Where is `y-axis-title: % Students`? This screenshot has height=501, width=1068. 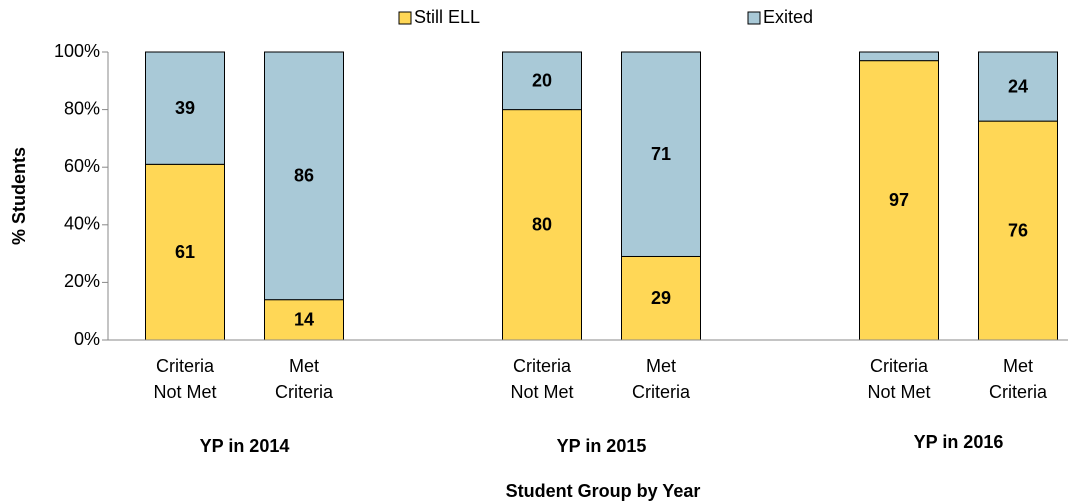 y-axis-title: % Students is located at coordinates (19, 196).